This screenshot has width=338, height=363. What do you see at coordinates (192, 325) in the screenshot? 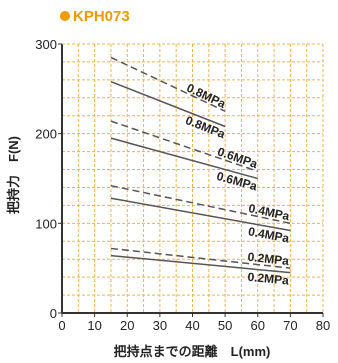
I see `x-tick-label: 40` at bounding box center [192, 325].